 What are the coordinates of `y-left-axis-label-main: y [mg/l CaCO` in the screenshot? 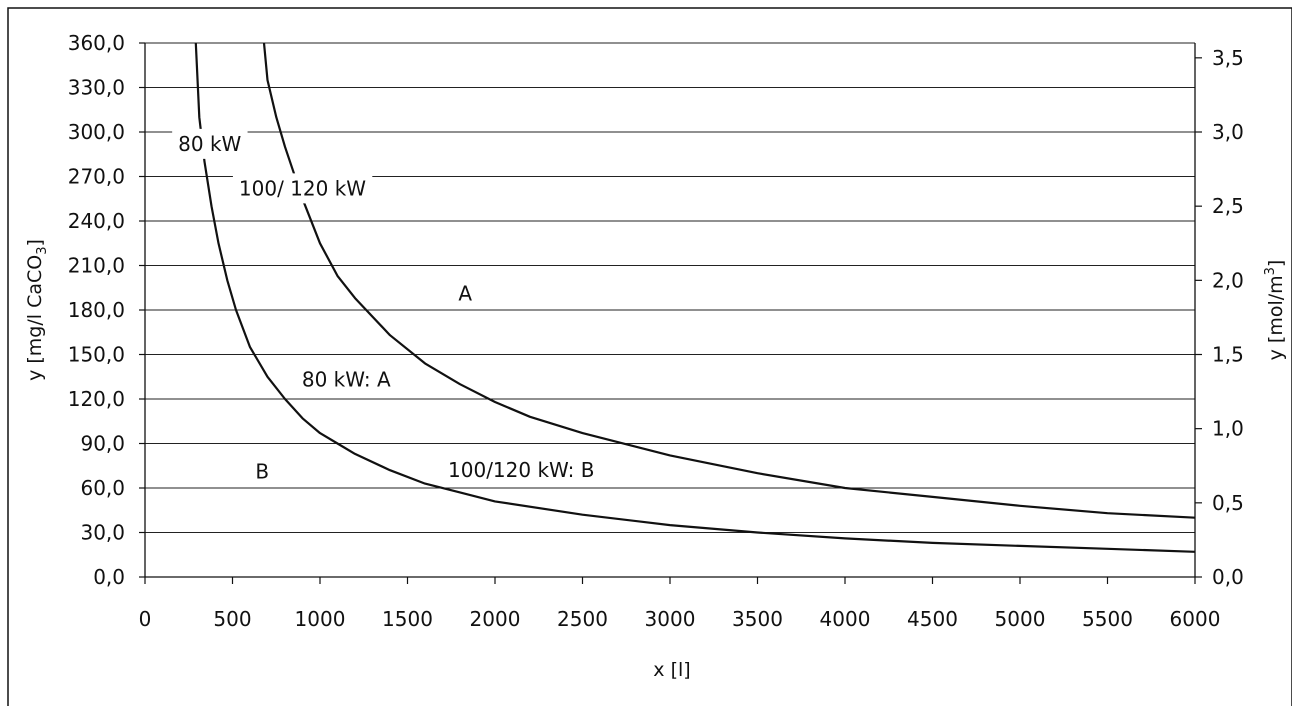 It's located at (35, 318).